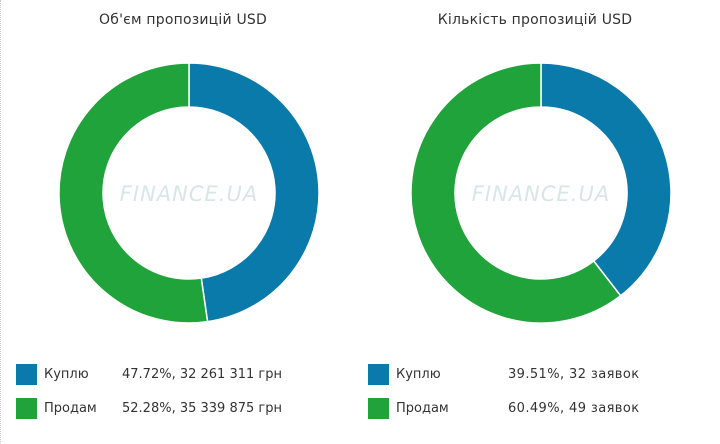 The image size is (720, 444). What do you see at coordinates (535, 20) in the screenshot?
I see `chart-title-count: Кількість пропозицій USD` at bounding box center [535, 20].